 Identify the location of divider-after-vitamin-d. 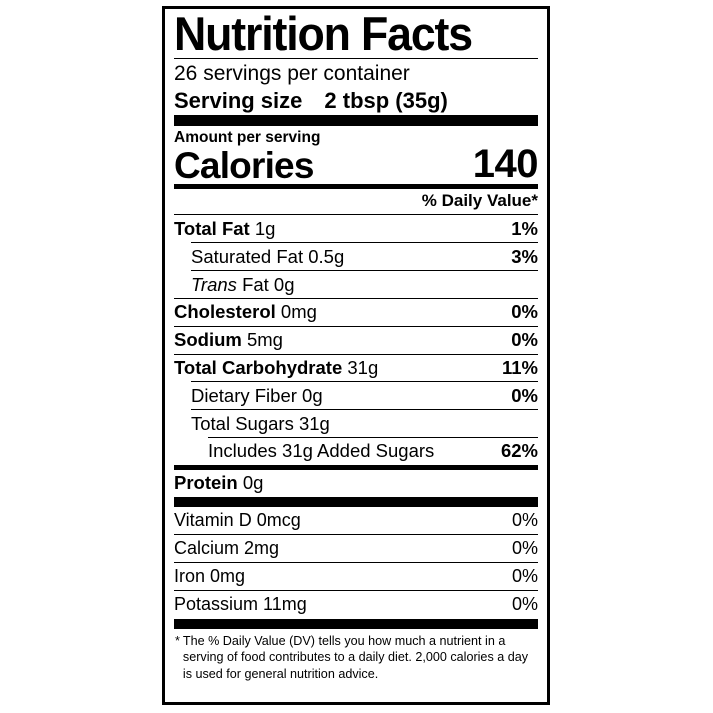
(356, 534).